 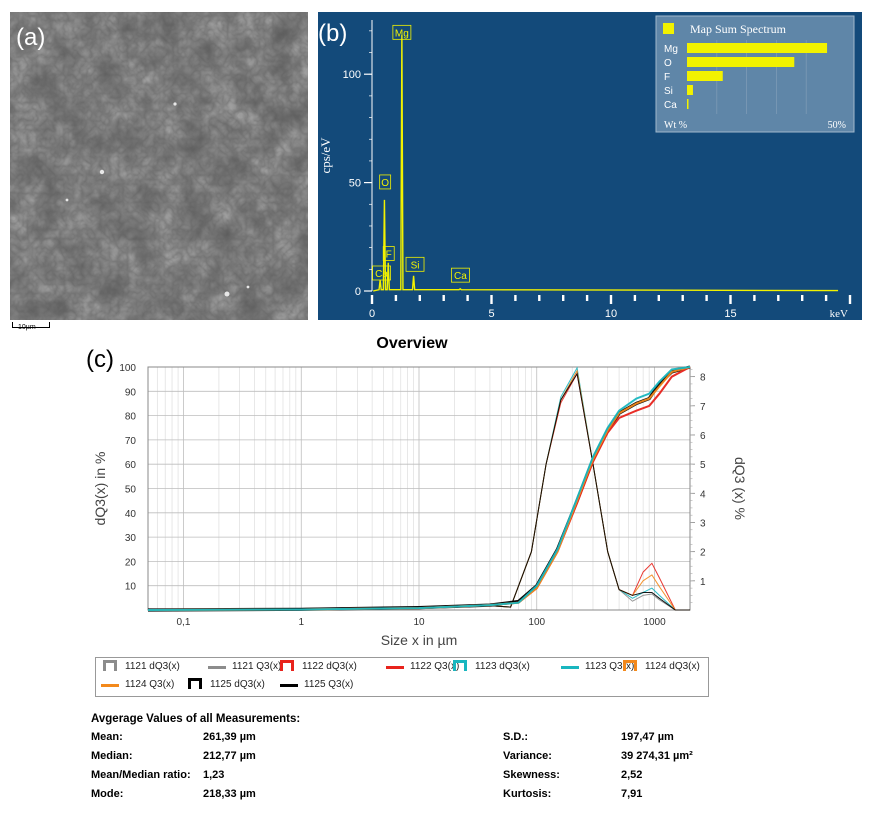 I want to click on eds-inset-legend-swatch, so click(x=668, y=28).